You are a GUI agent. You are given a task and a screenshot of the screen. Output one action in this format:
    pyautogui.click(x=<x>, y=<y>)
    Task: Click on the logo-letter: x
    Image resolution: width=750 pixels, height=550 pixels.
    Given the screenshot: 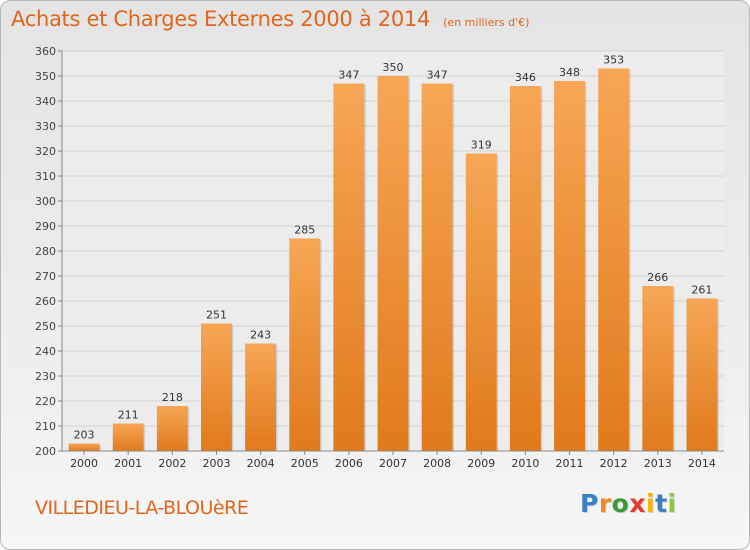 What is the action you would take?
    pyautogui.click(x=637, y=503)
    